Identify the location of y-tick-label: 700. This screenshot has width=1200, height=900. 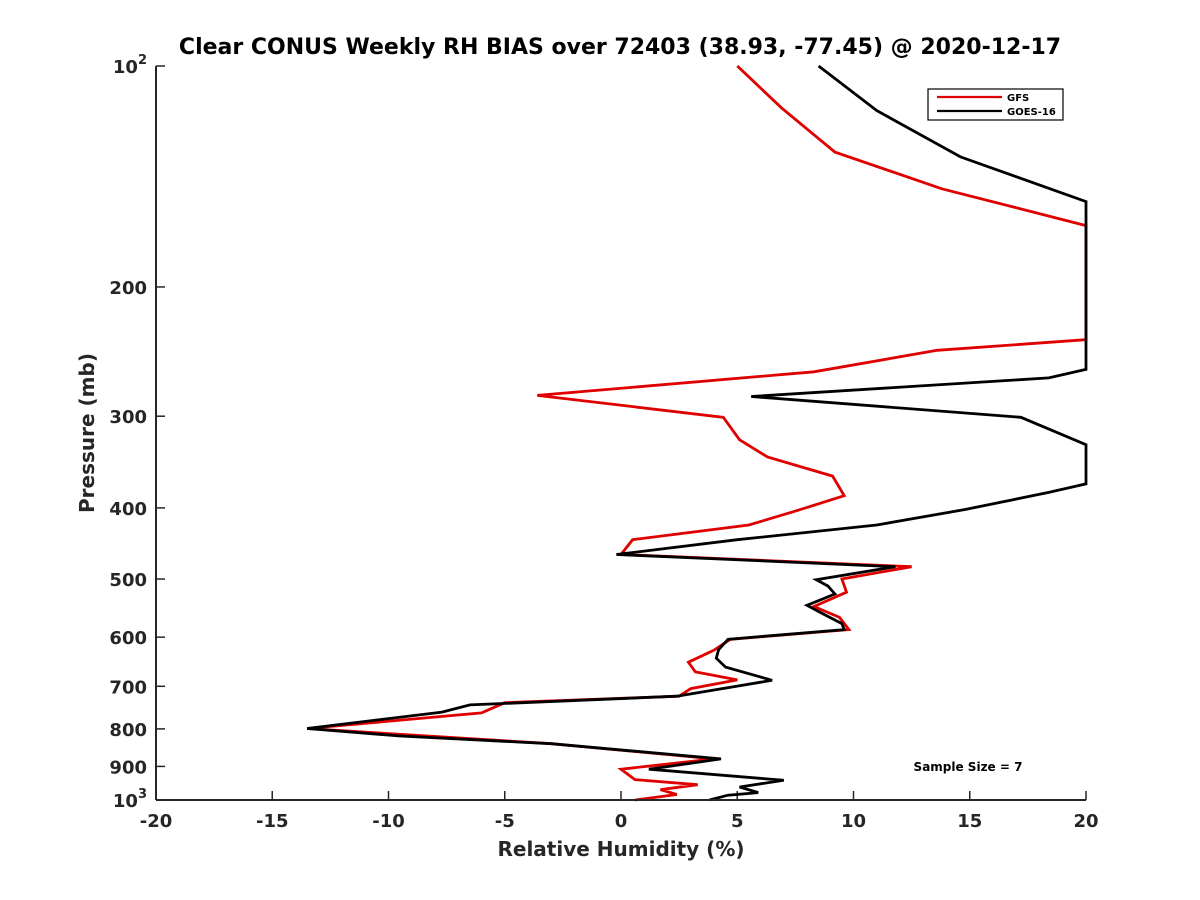
(128, 687).